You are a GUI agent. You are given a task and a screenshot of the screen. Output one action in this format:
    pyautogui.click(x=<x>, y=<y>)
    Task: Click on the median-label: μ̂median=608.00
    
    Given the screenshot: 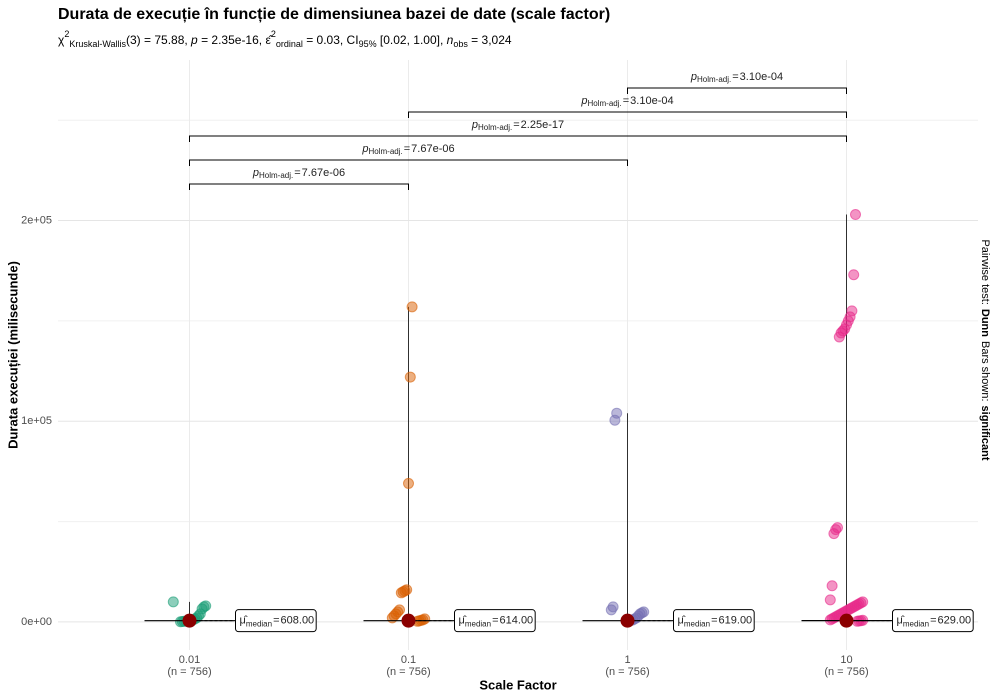 What is the action you would take?
    pyautogui.click(x=276, y=621)
    